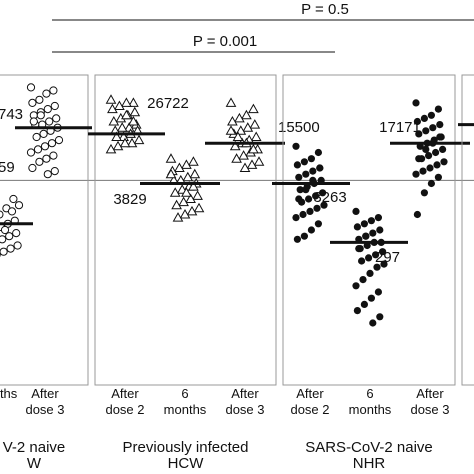 Image resolution: width=474 pixels, height=474 pixels. I want to click on panel-label: W, so click(34, 463).